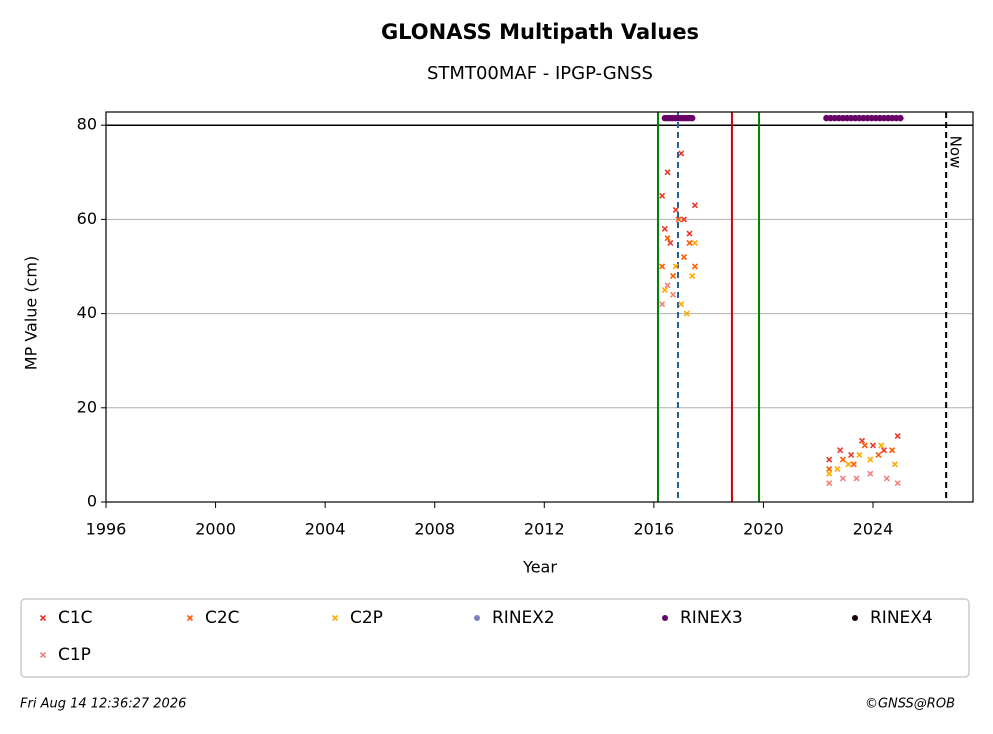 This screenshot has width=993, height=734. What do you see at coordinates (87, 406) in the screenshot?
I see `y-tick-label: 20` at bounding box center [87, 406].